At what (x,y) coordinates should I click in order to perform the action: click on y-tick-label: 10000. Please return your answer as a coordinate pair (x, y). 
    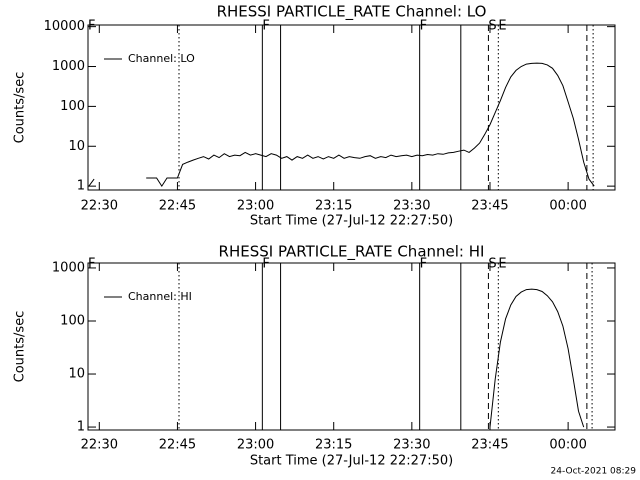
    Looking at the image, I should click on (64, 26).